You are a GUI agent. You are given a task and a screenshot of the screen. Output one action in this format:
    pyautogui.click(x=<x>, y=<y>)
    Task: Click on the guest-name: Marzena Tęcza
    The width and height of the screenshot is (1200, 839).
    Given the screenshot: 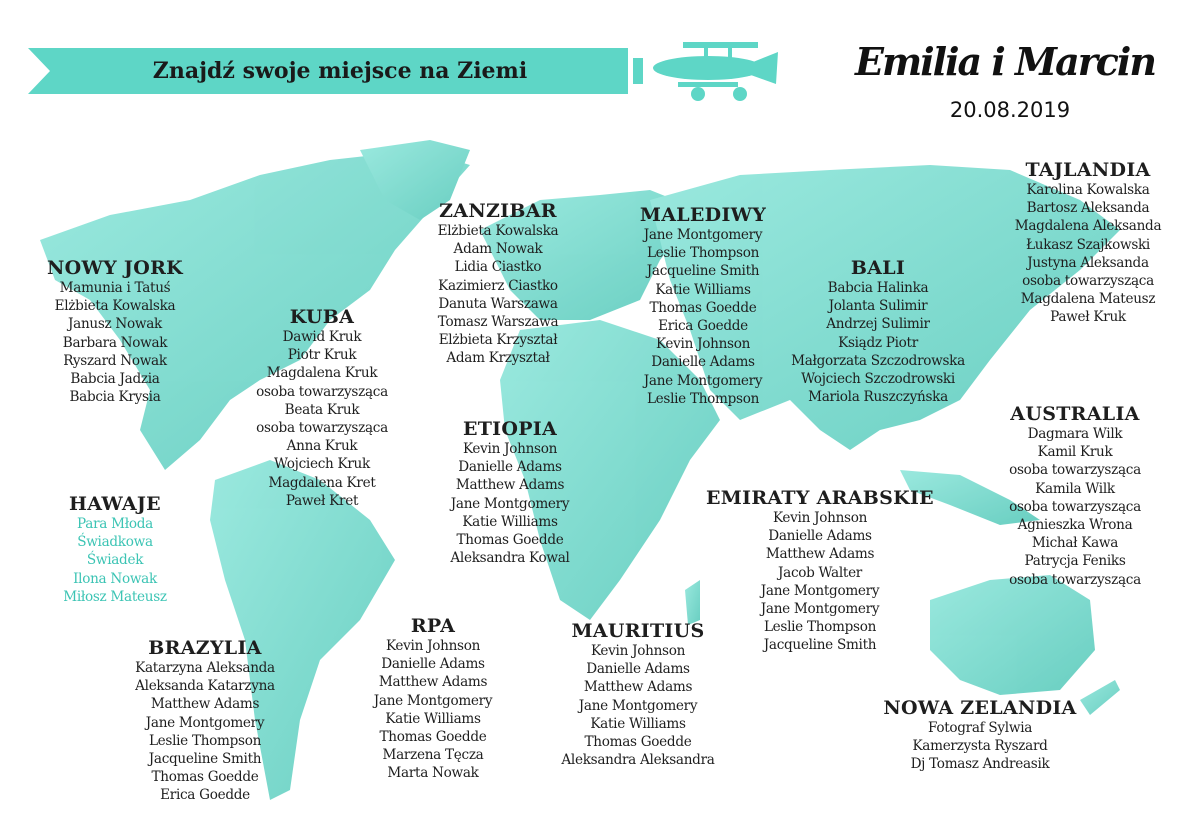 What is the action you would take?
    pyautogui.click(x=433, y=755)
    